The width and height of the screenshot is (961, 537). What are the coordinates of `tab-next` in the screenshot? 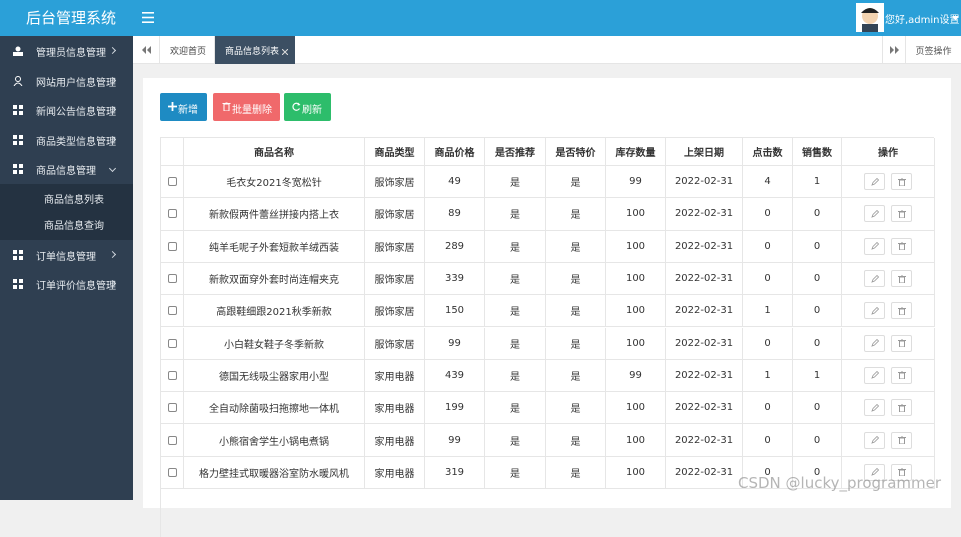 It's located at (893, 50).